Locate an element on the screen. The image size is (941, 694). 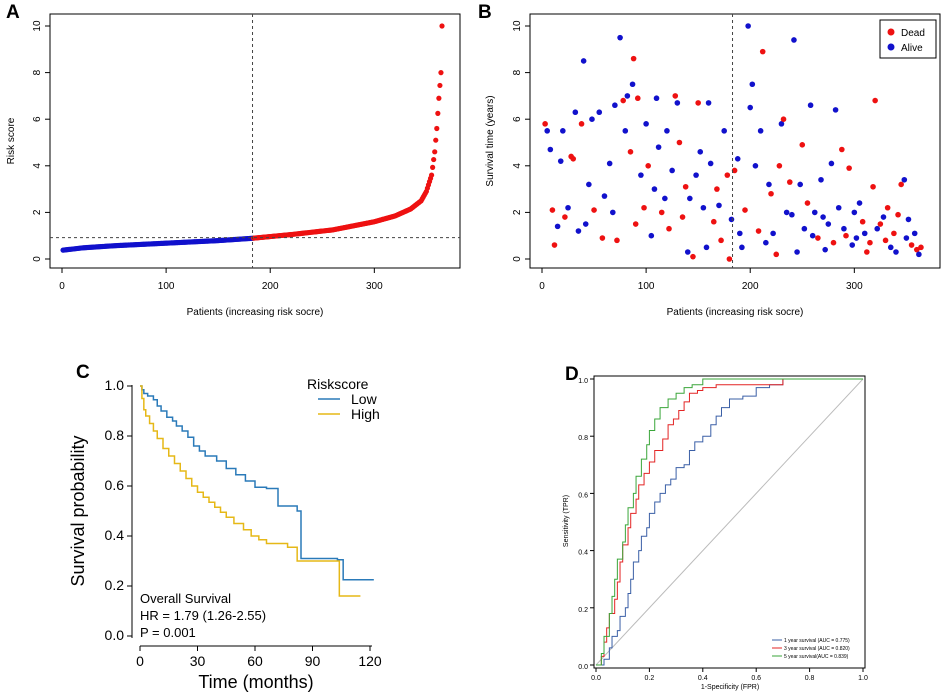
panel-b-legend-box is located at coordinates (908, 39).